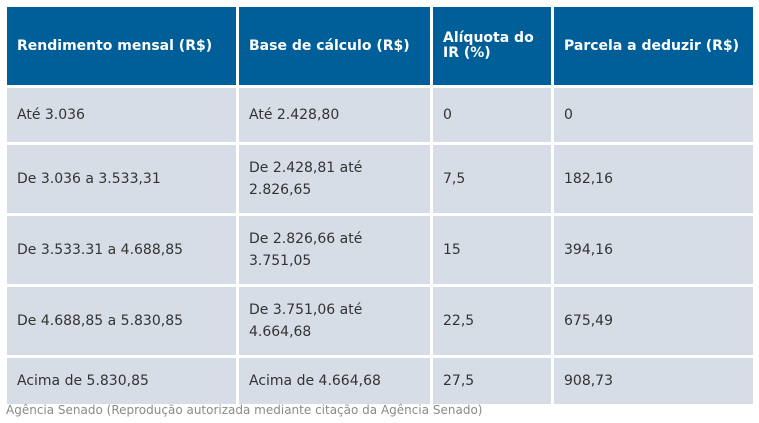 The height and width of the screenshot is (423, 759). Describe the element at coordinates (653, 115) in the screenshot. I see `cell-parcela: 0` at that location.